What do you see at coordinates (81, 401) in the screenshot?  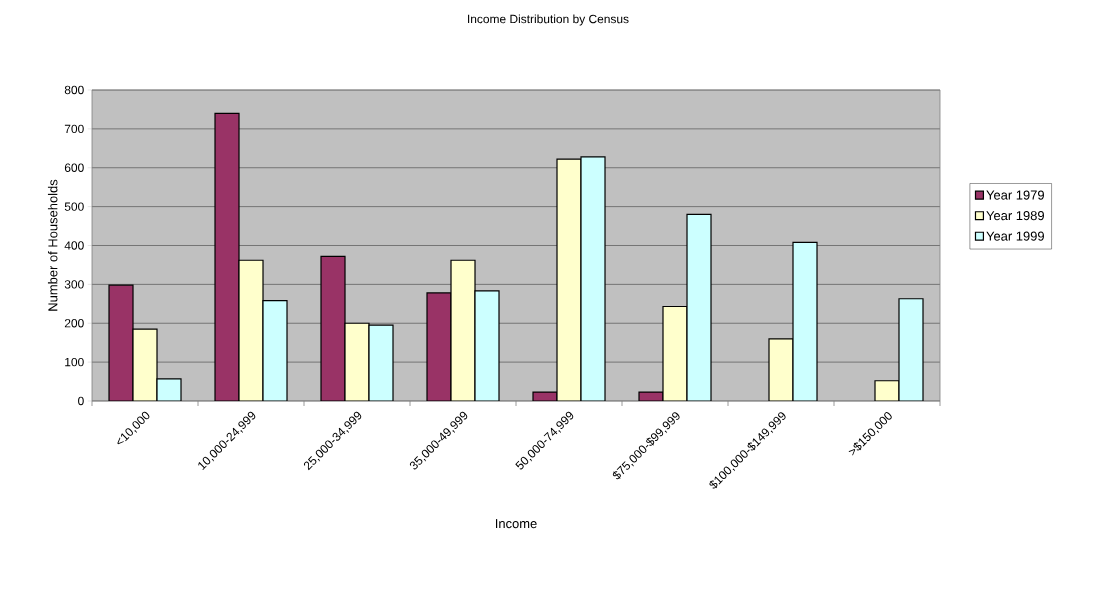 I see `y-tick-label: 0` at bounding box center [81, 401].